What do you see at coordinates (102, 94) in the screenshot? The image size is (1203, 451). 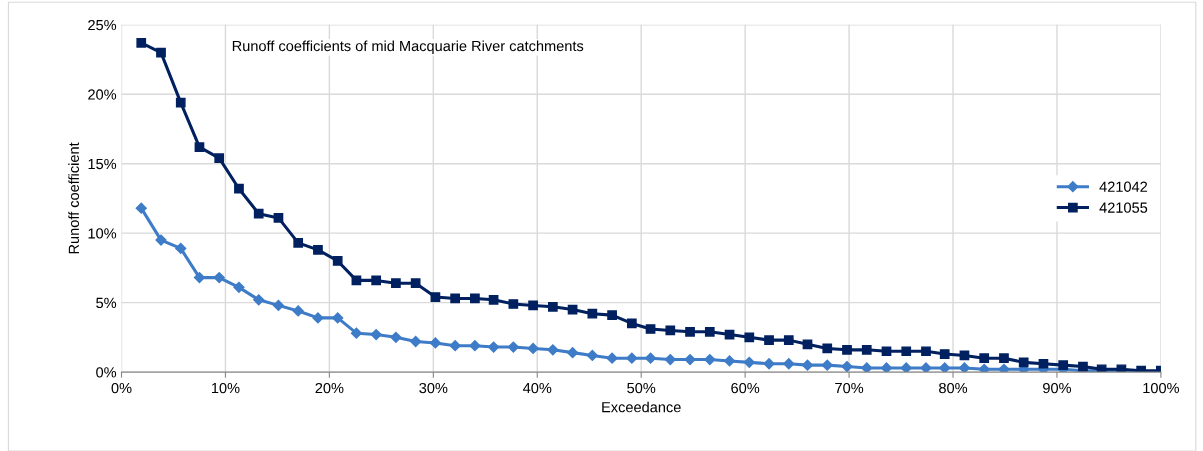 I see `y-tick-label: 20%` at bounding box center [102, 94].